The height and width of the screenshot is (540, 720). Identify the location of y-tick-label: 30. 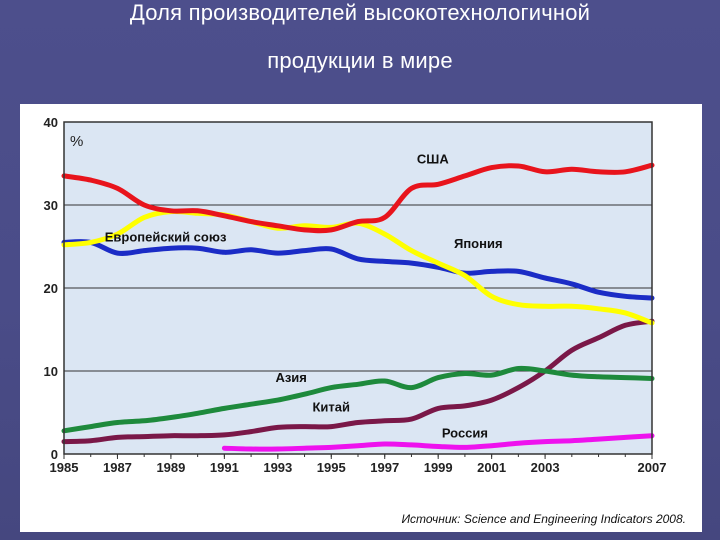
(51, 205).